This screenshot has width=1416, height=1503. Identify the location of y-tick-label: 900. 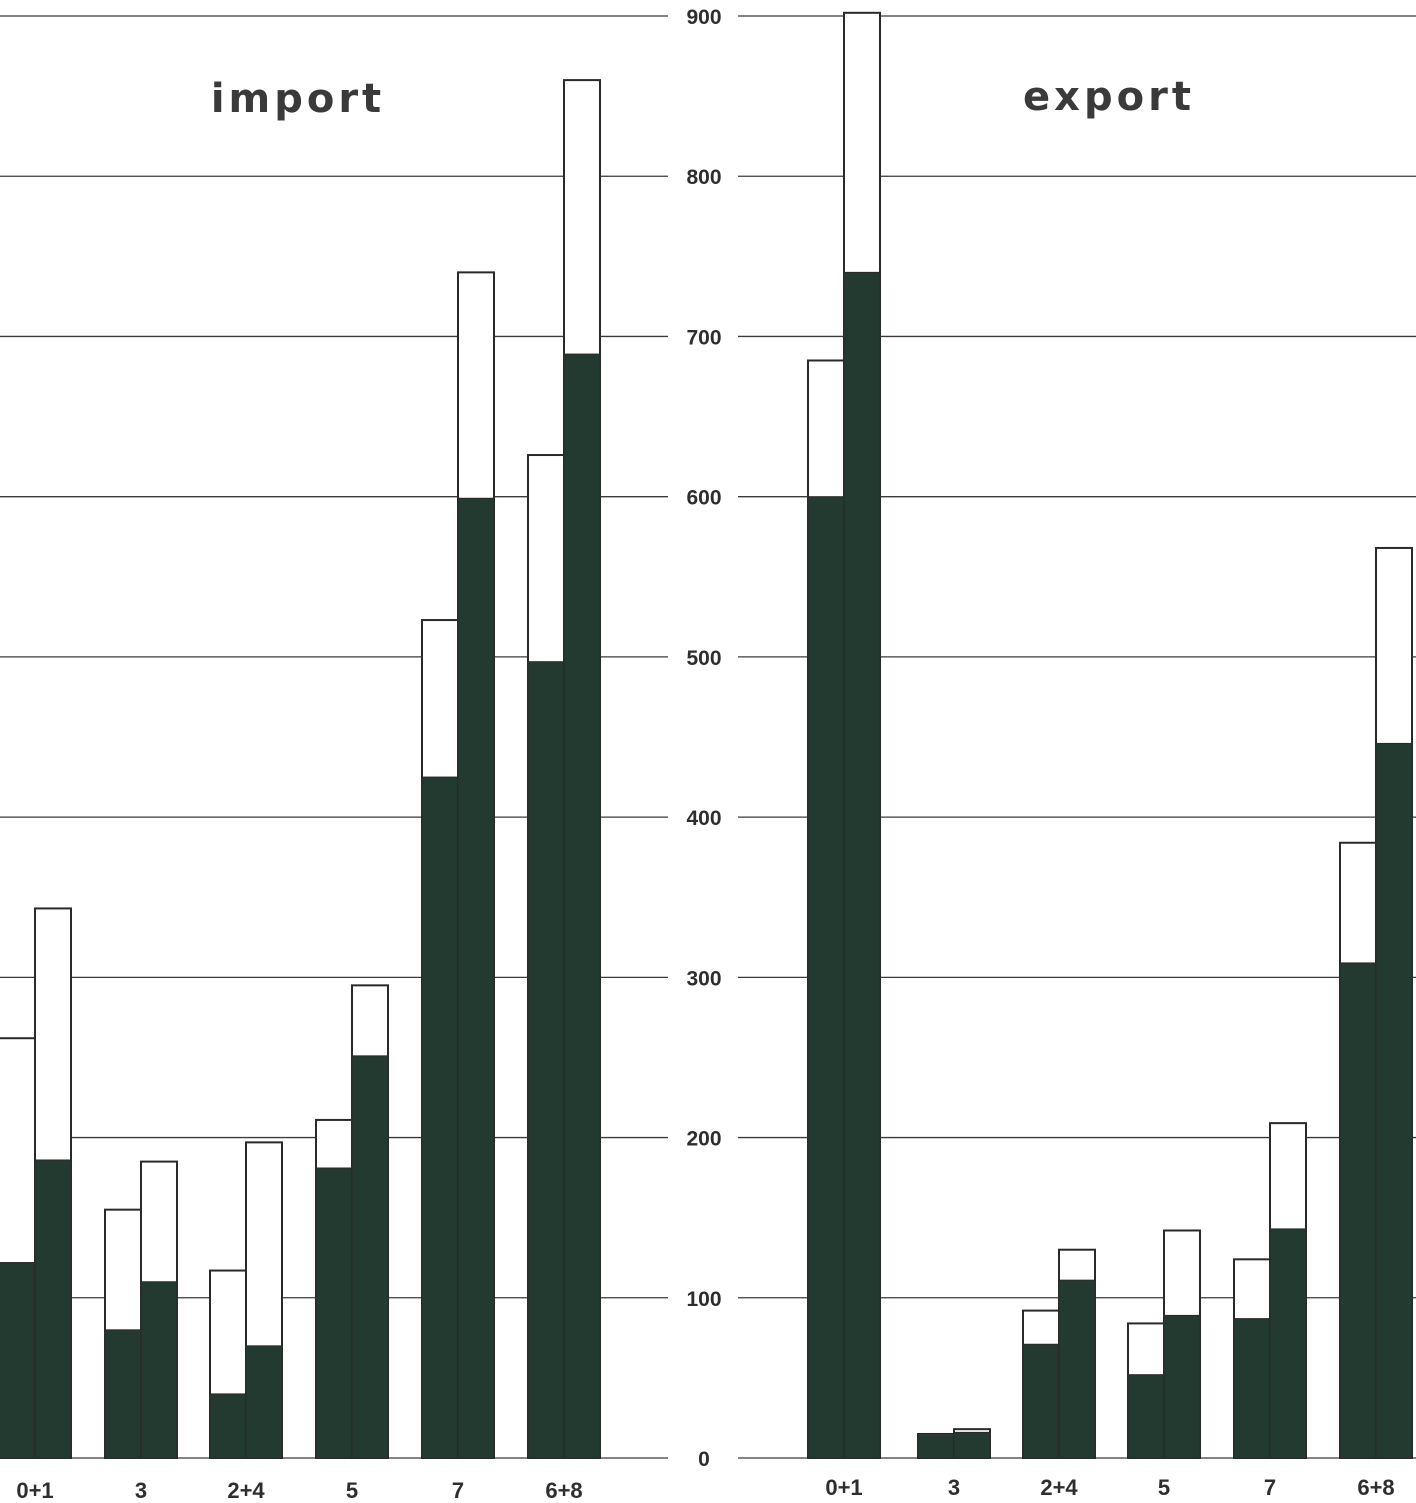
(703, 17).